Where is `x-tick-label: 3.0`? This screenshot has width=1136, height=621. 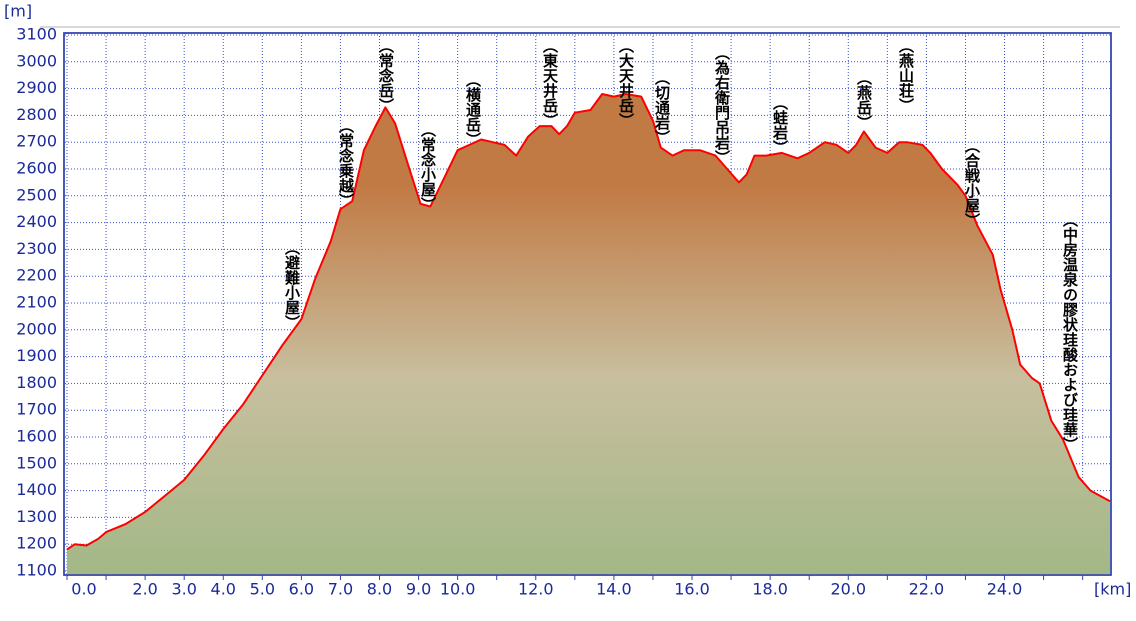
x-tick-label: 3.0 is located at coordinates (183, 589).